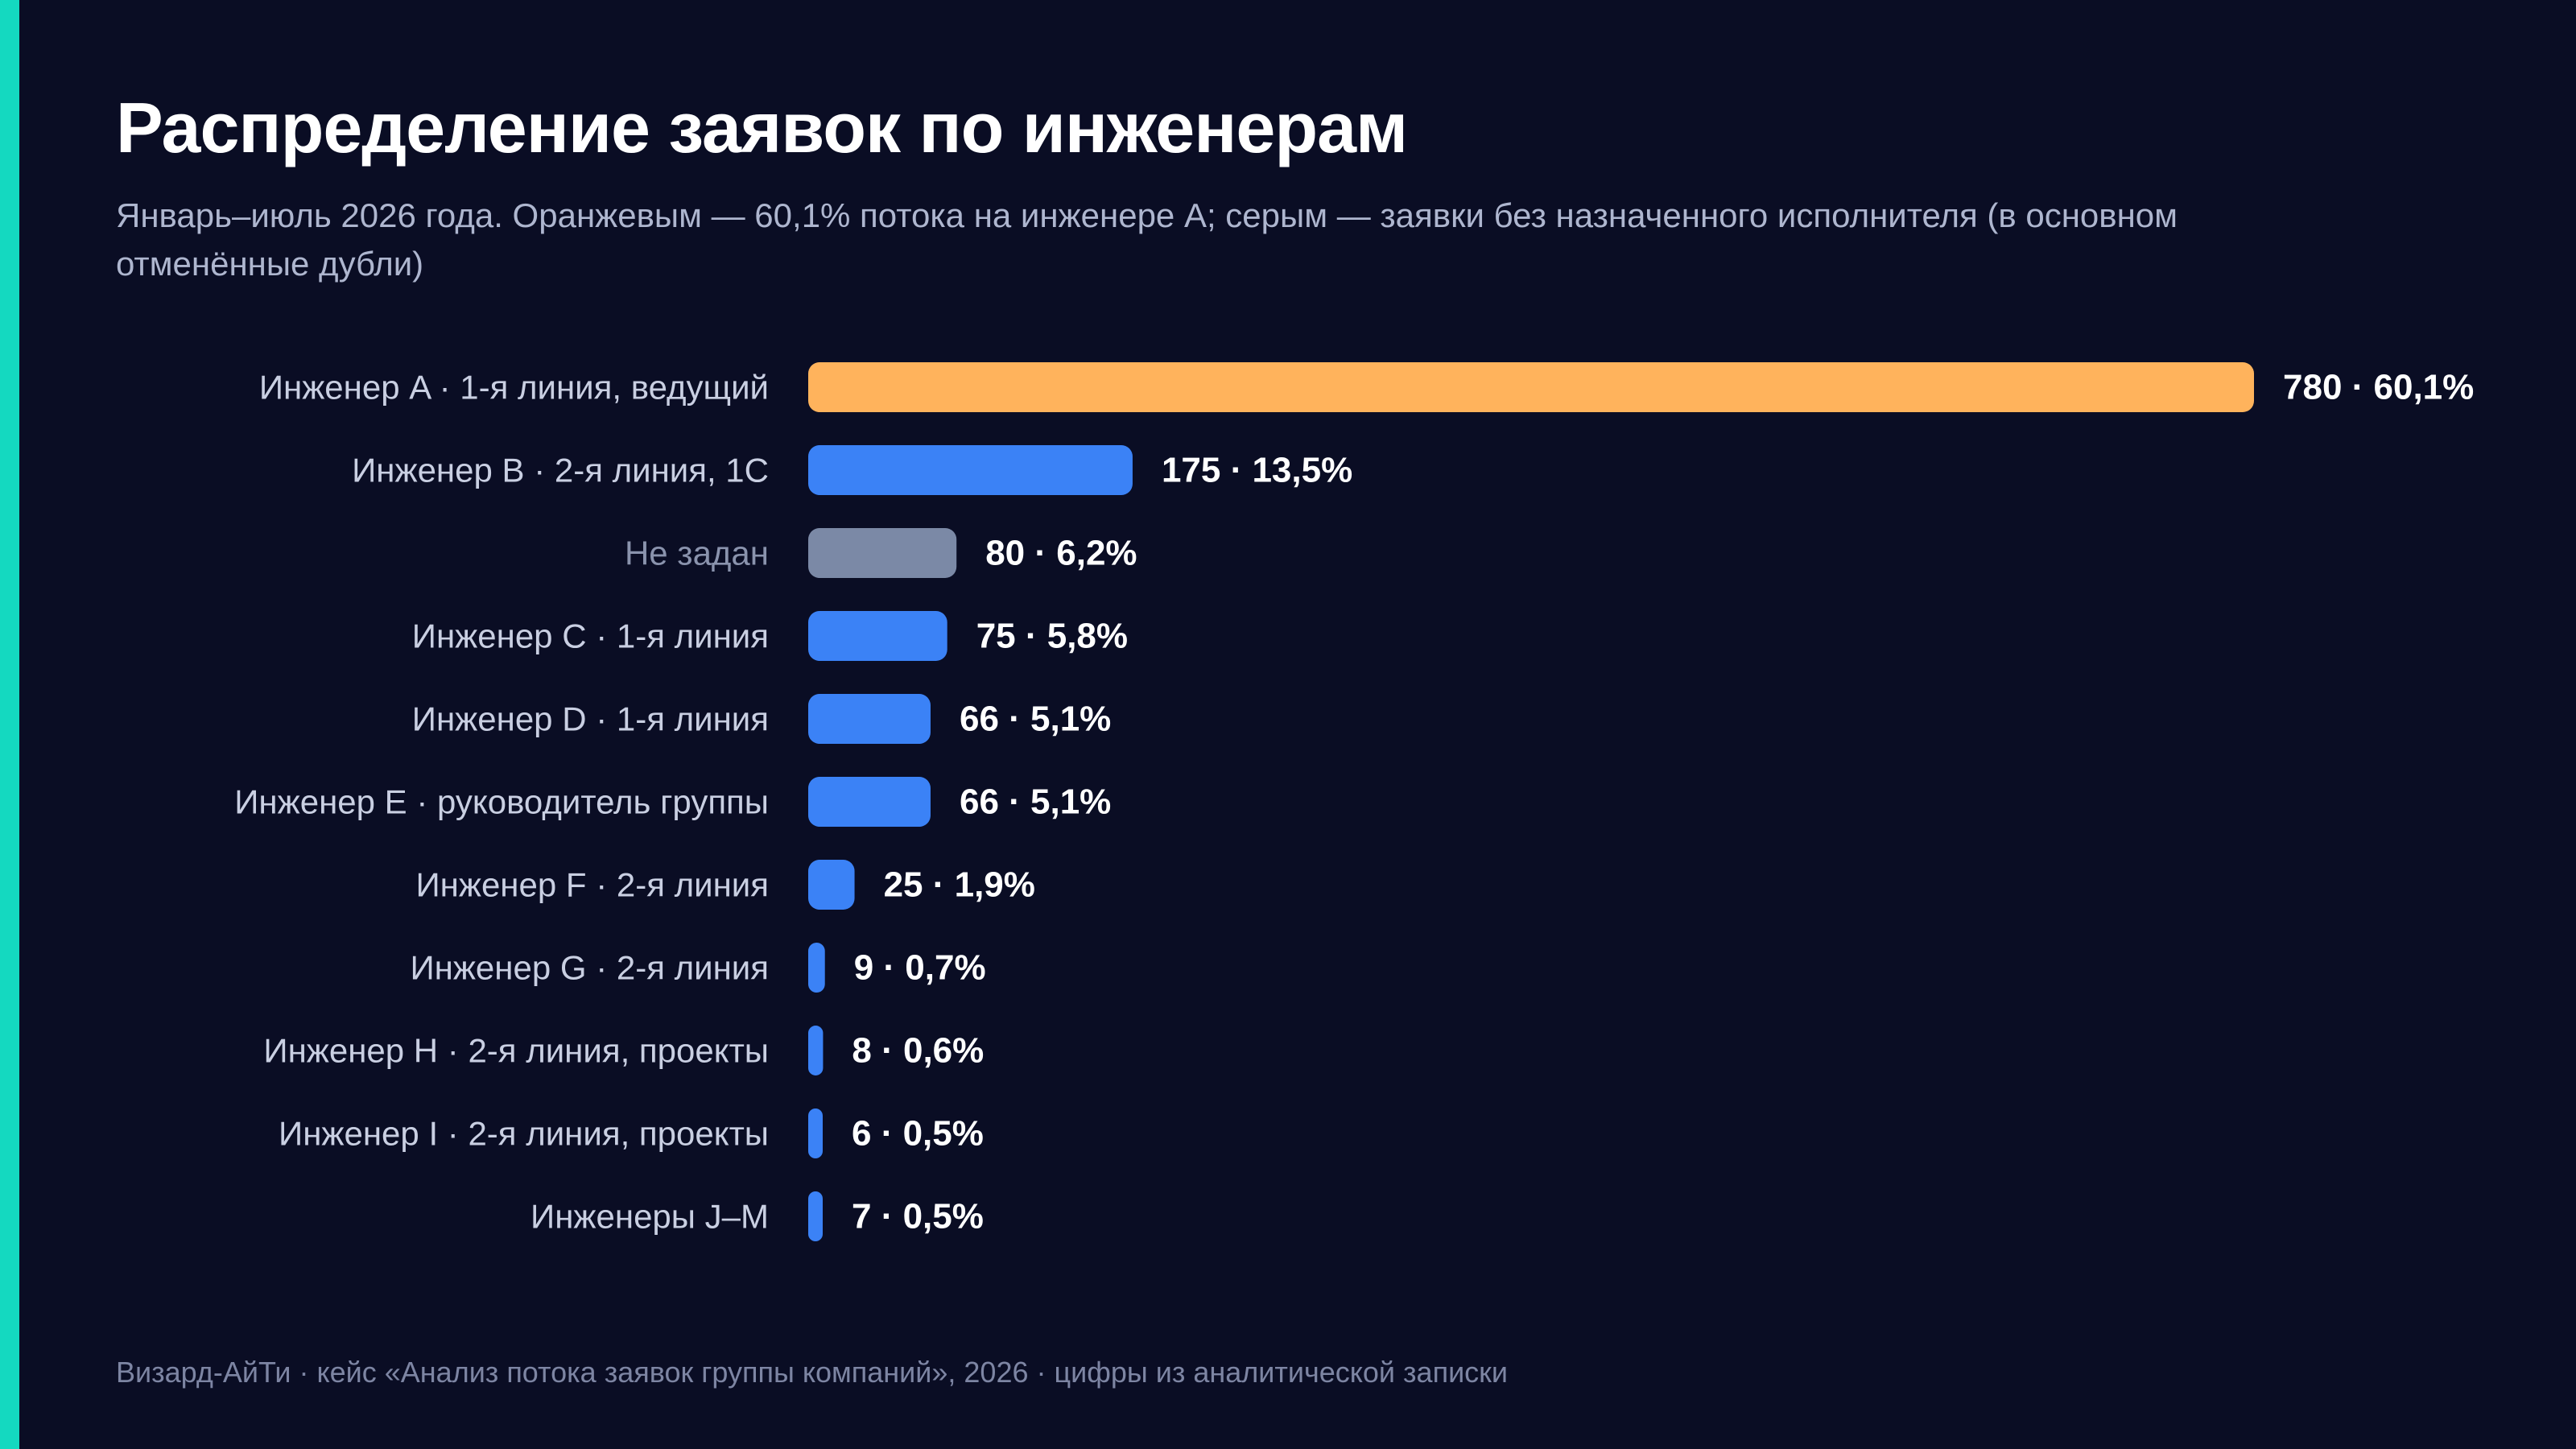 The height and width of the screenshot is (1449, 2576). Describe the element at coordinates (9, 724) in the screenshot. I see `accent-stripe` at that location.